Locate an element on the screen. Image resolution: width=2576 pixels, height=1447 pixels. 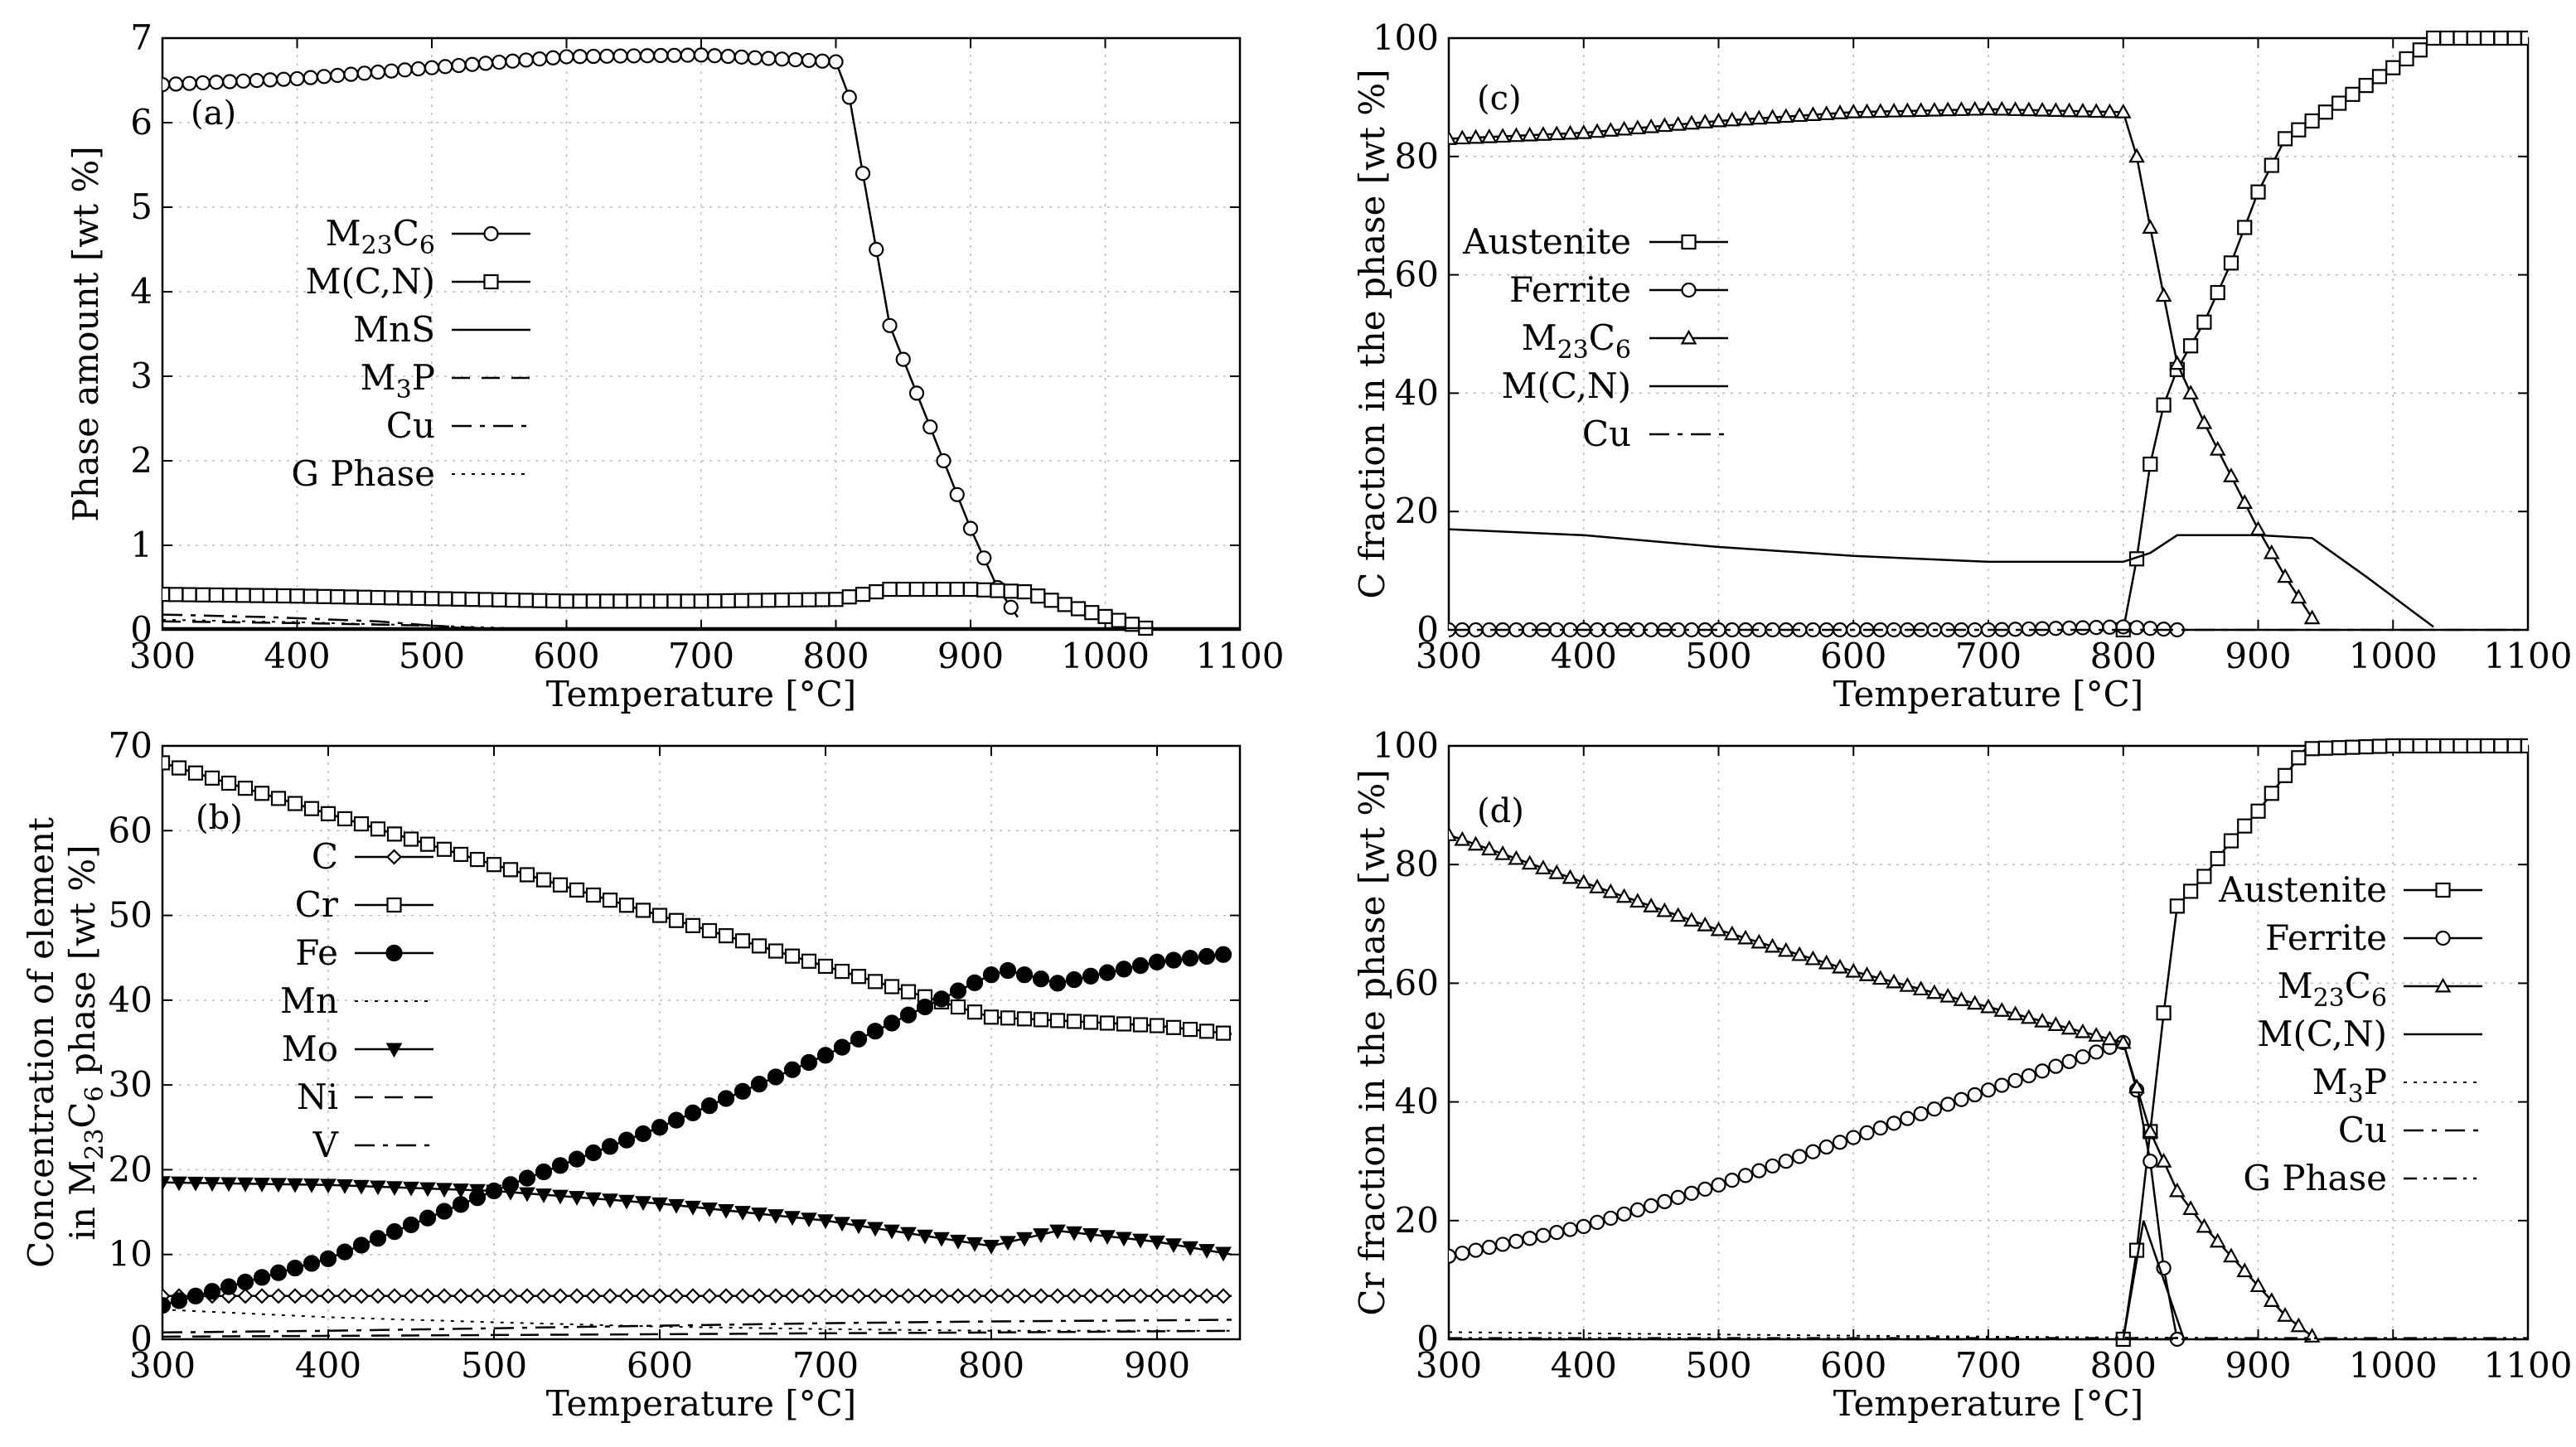
legend-label: Fe is located at coordinates (316, 953).